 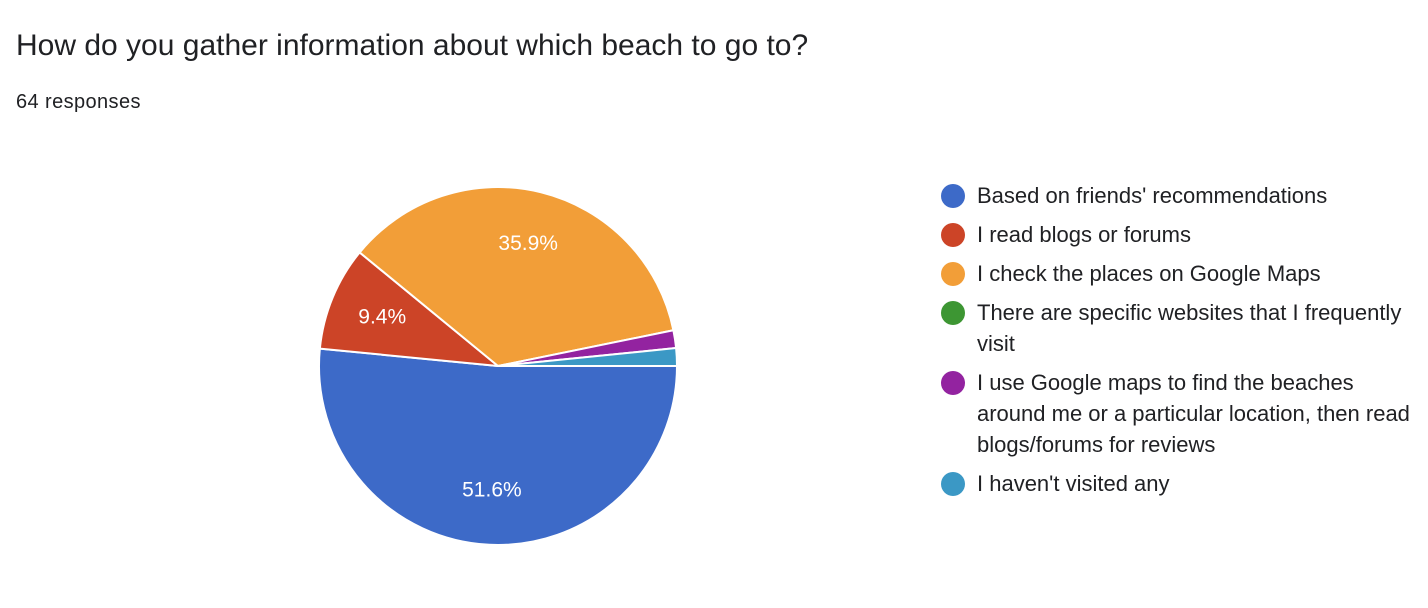 What do you see at coordinates (1073, 483) in the screenshot?
I see `legend-label: I haven't visited any` at bounding box center [1073, 483].